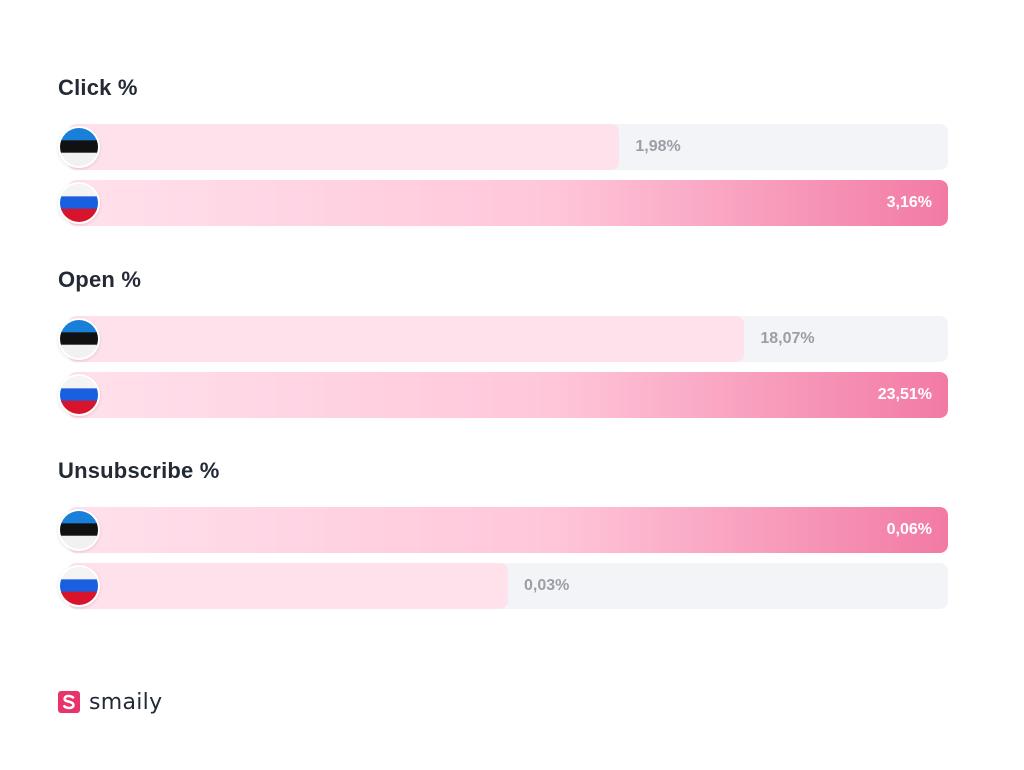  I want to click on bar-row: 3,16%, so click(503, 203).